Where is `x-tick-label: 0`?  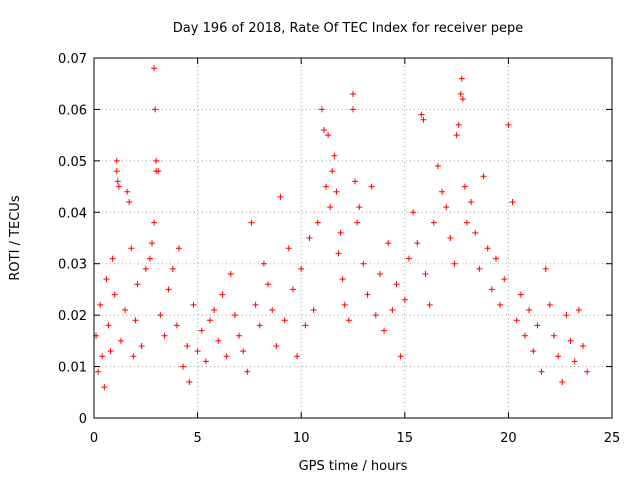
x-tick-label: 0 is located at coordinates (94, 438).